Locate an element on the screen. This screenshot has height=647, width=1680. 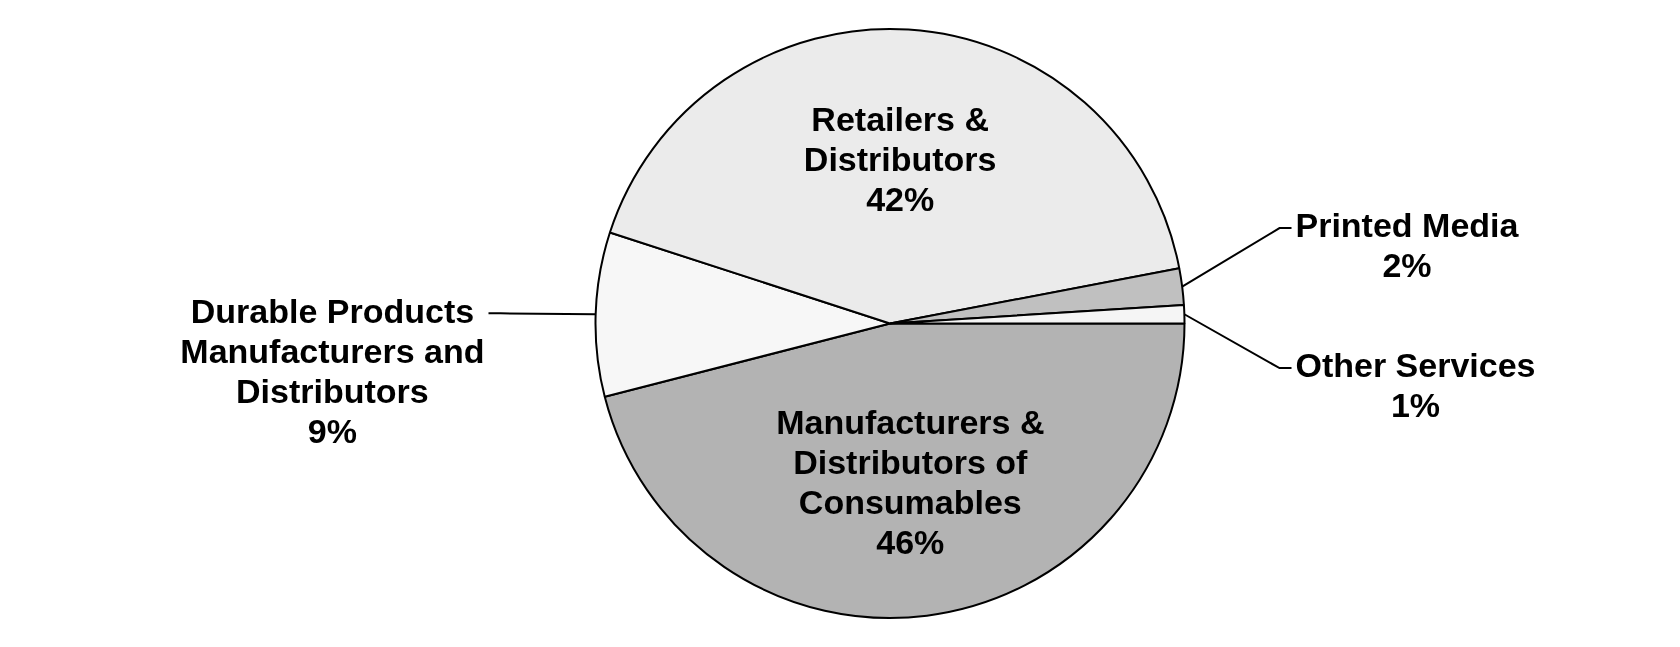
slice-label: Printed Media is located at coordinates (1407, 225).